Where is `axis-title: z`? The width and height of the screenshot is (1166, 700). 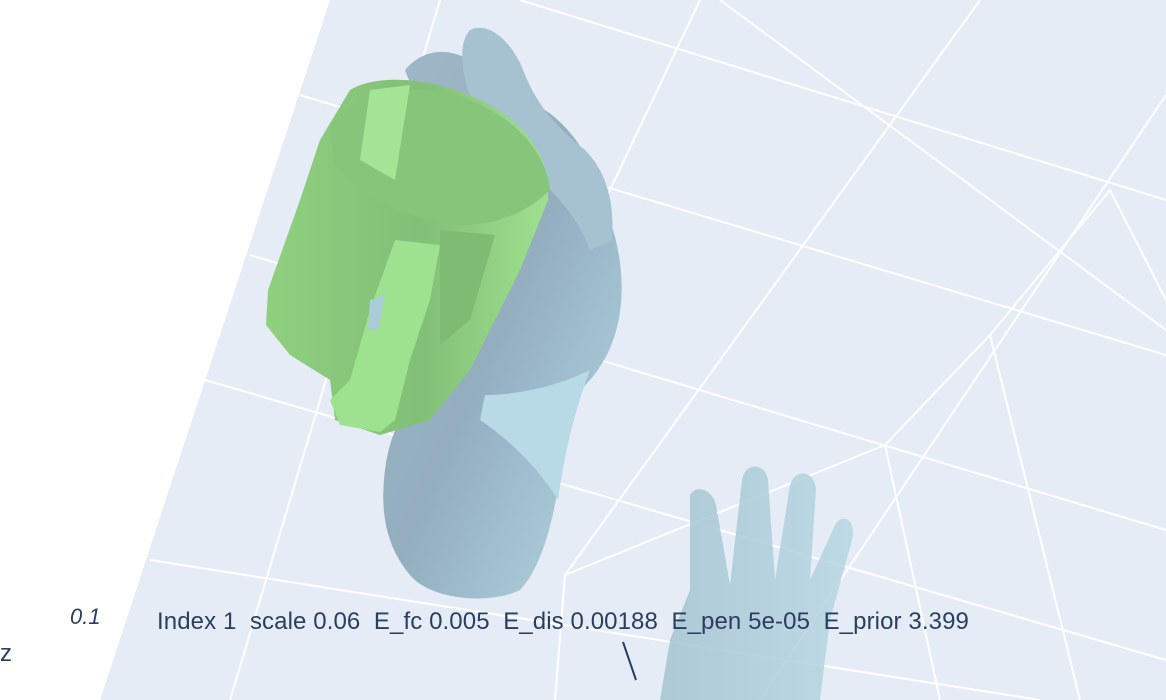
axis-title: z is located at coordinates (6, 653).